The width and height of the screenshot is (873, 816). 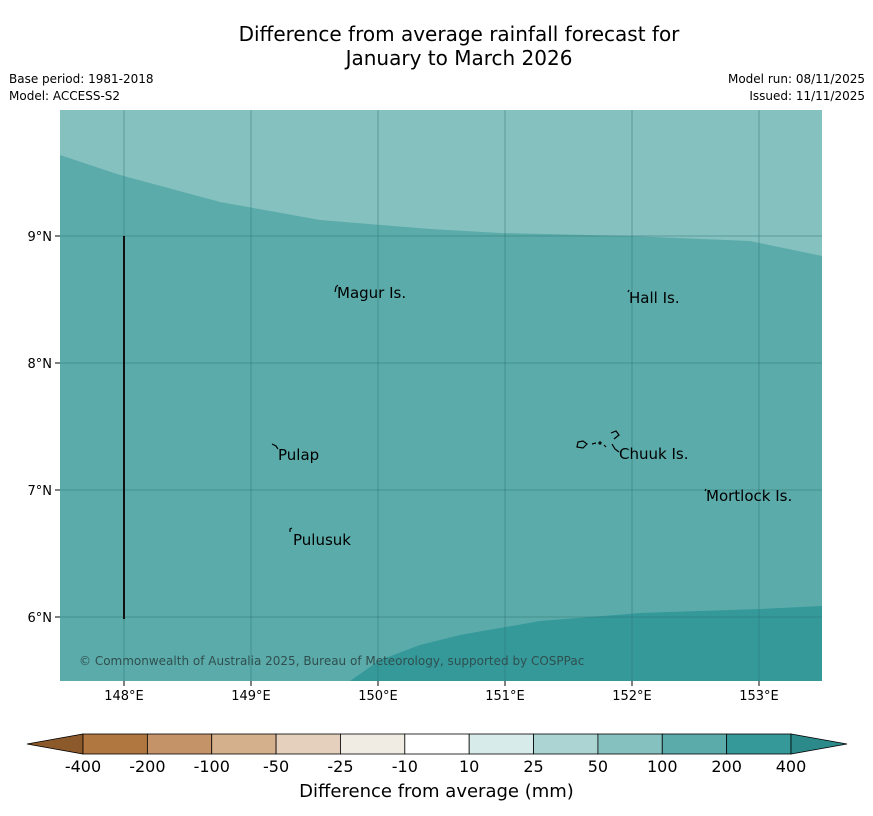 What do you see at coordinates (705, 490) in the screenshot?
I see `island-mortlock-shape` at bounding box center [705, 490].